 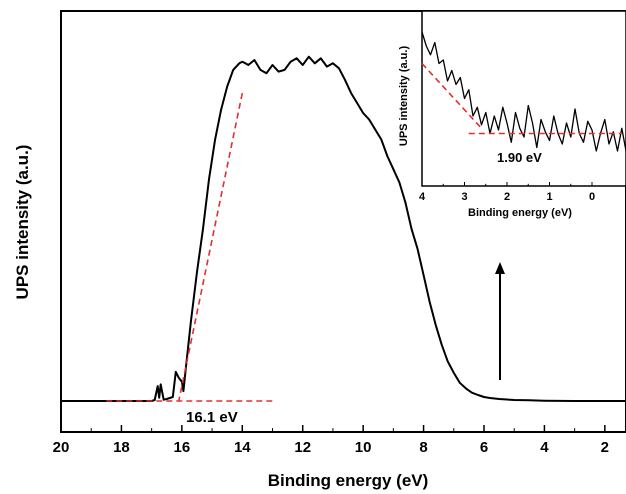 What do you see at coordinates (363, 447) in the screenshot?
I see `main-x-tick-label: 10` at bounding box center [363, 447].